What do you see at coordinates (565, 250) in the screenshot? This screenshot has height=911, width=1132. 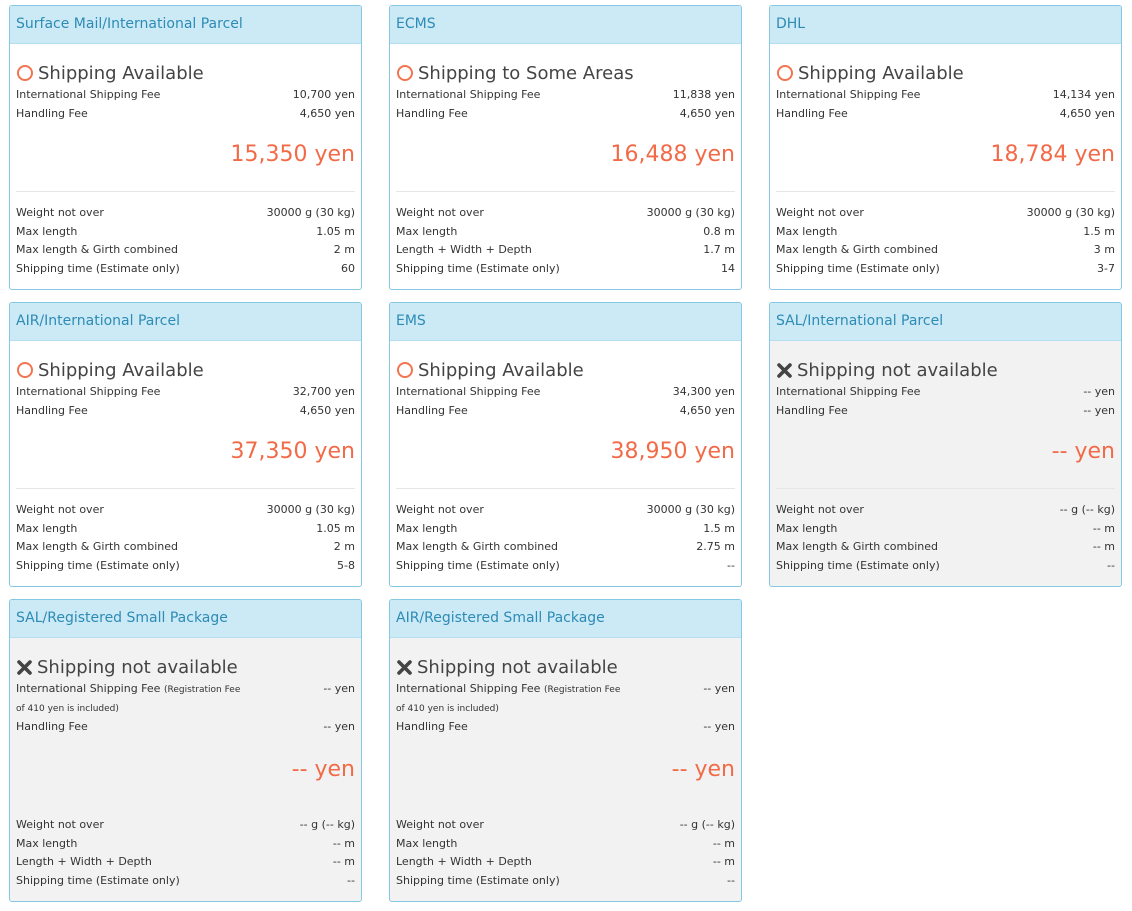 I see `spec-row: Length + Width + Depth 1.7 m` at bounding box center [565, 250].